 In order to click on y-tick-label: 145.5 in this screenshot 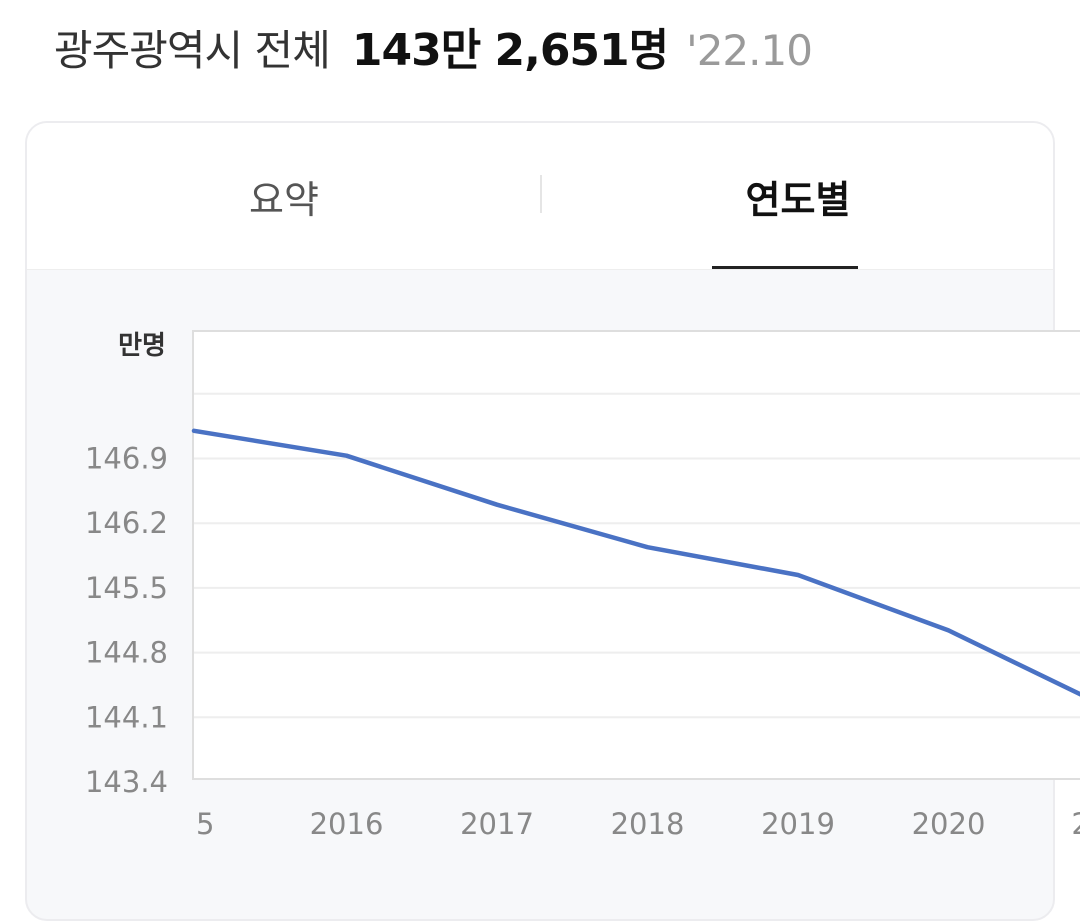, I will do `click(126, 588)`.